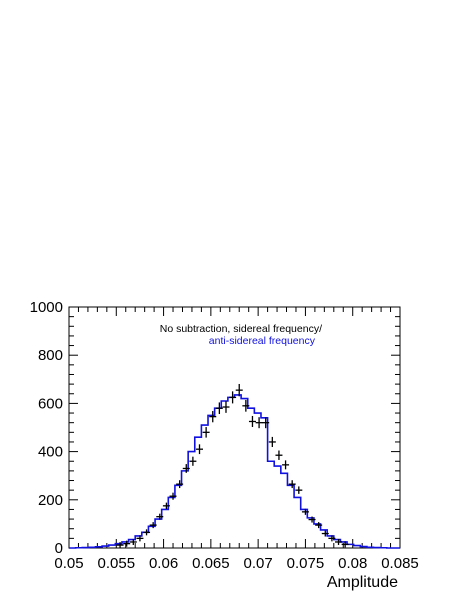 The height and width of the screenshot is (599, 463). What do you see at coordinates (258, 563) in the screenshot?
I see `x-tick-label: 0.07` at bounding box center [258, 563].